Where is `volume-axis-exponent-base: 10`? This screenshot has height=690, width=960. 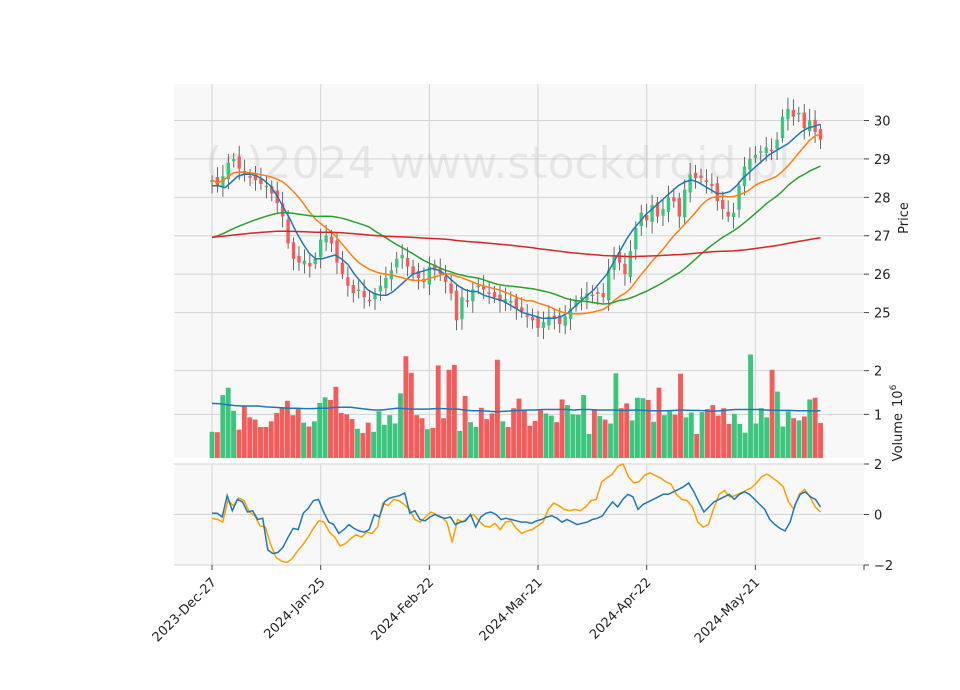 volume-axis-exponent-base: 10 is located at coordinates (898, 398).